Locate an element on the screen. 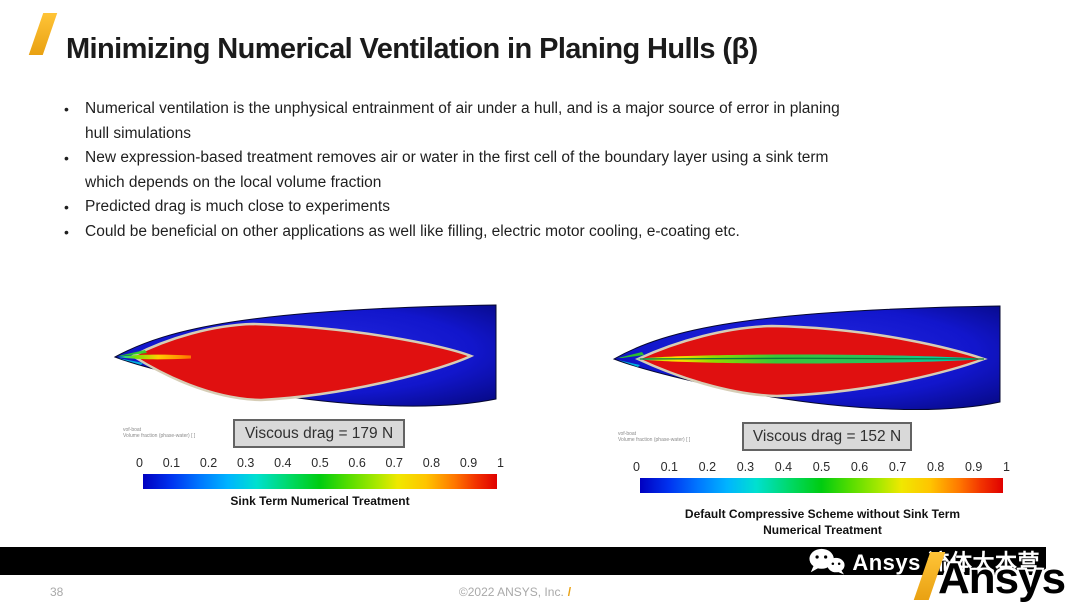 The width and height of the screenshot is (1080, 608). colorbar-ticks-right: 0 0.1 0.2 0.3 0.4 0.5 0.6 0.7 0.8 0.9 1 is located at coordinates (821, 467).